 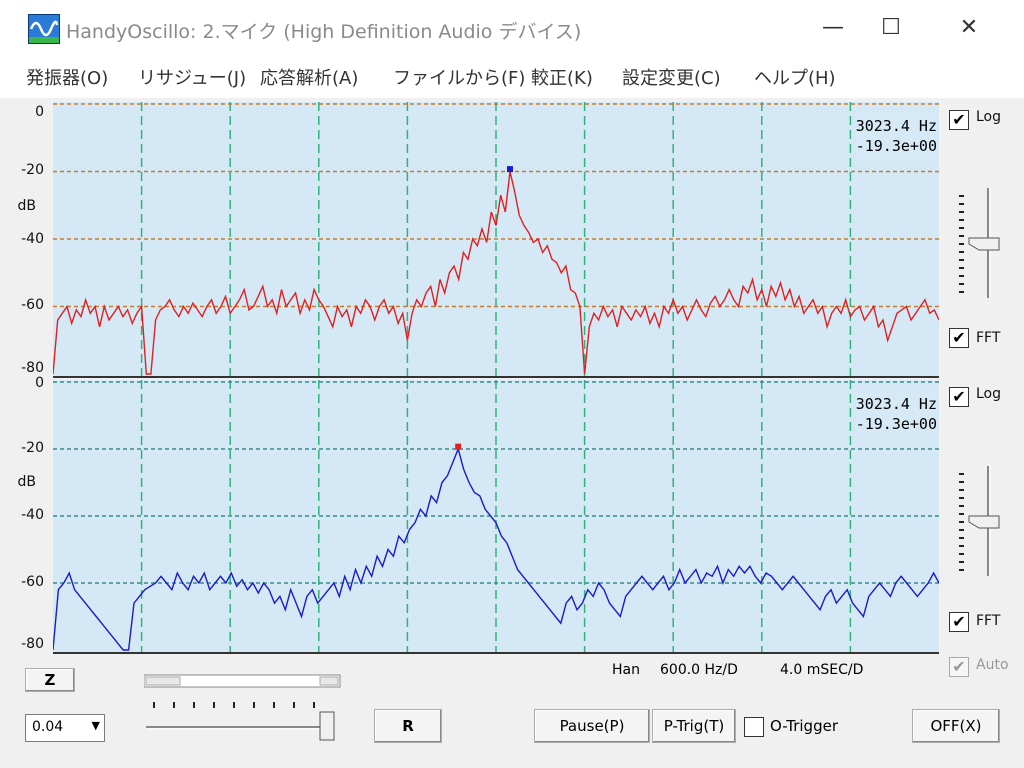 What do you see at coordinates (192, 78) in the screenshot?
I see `menu-lissajous: リサジュー(J)` at bounding box center [192, 78].